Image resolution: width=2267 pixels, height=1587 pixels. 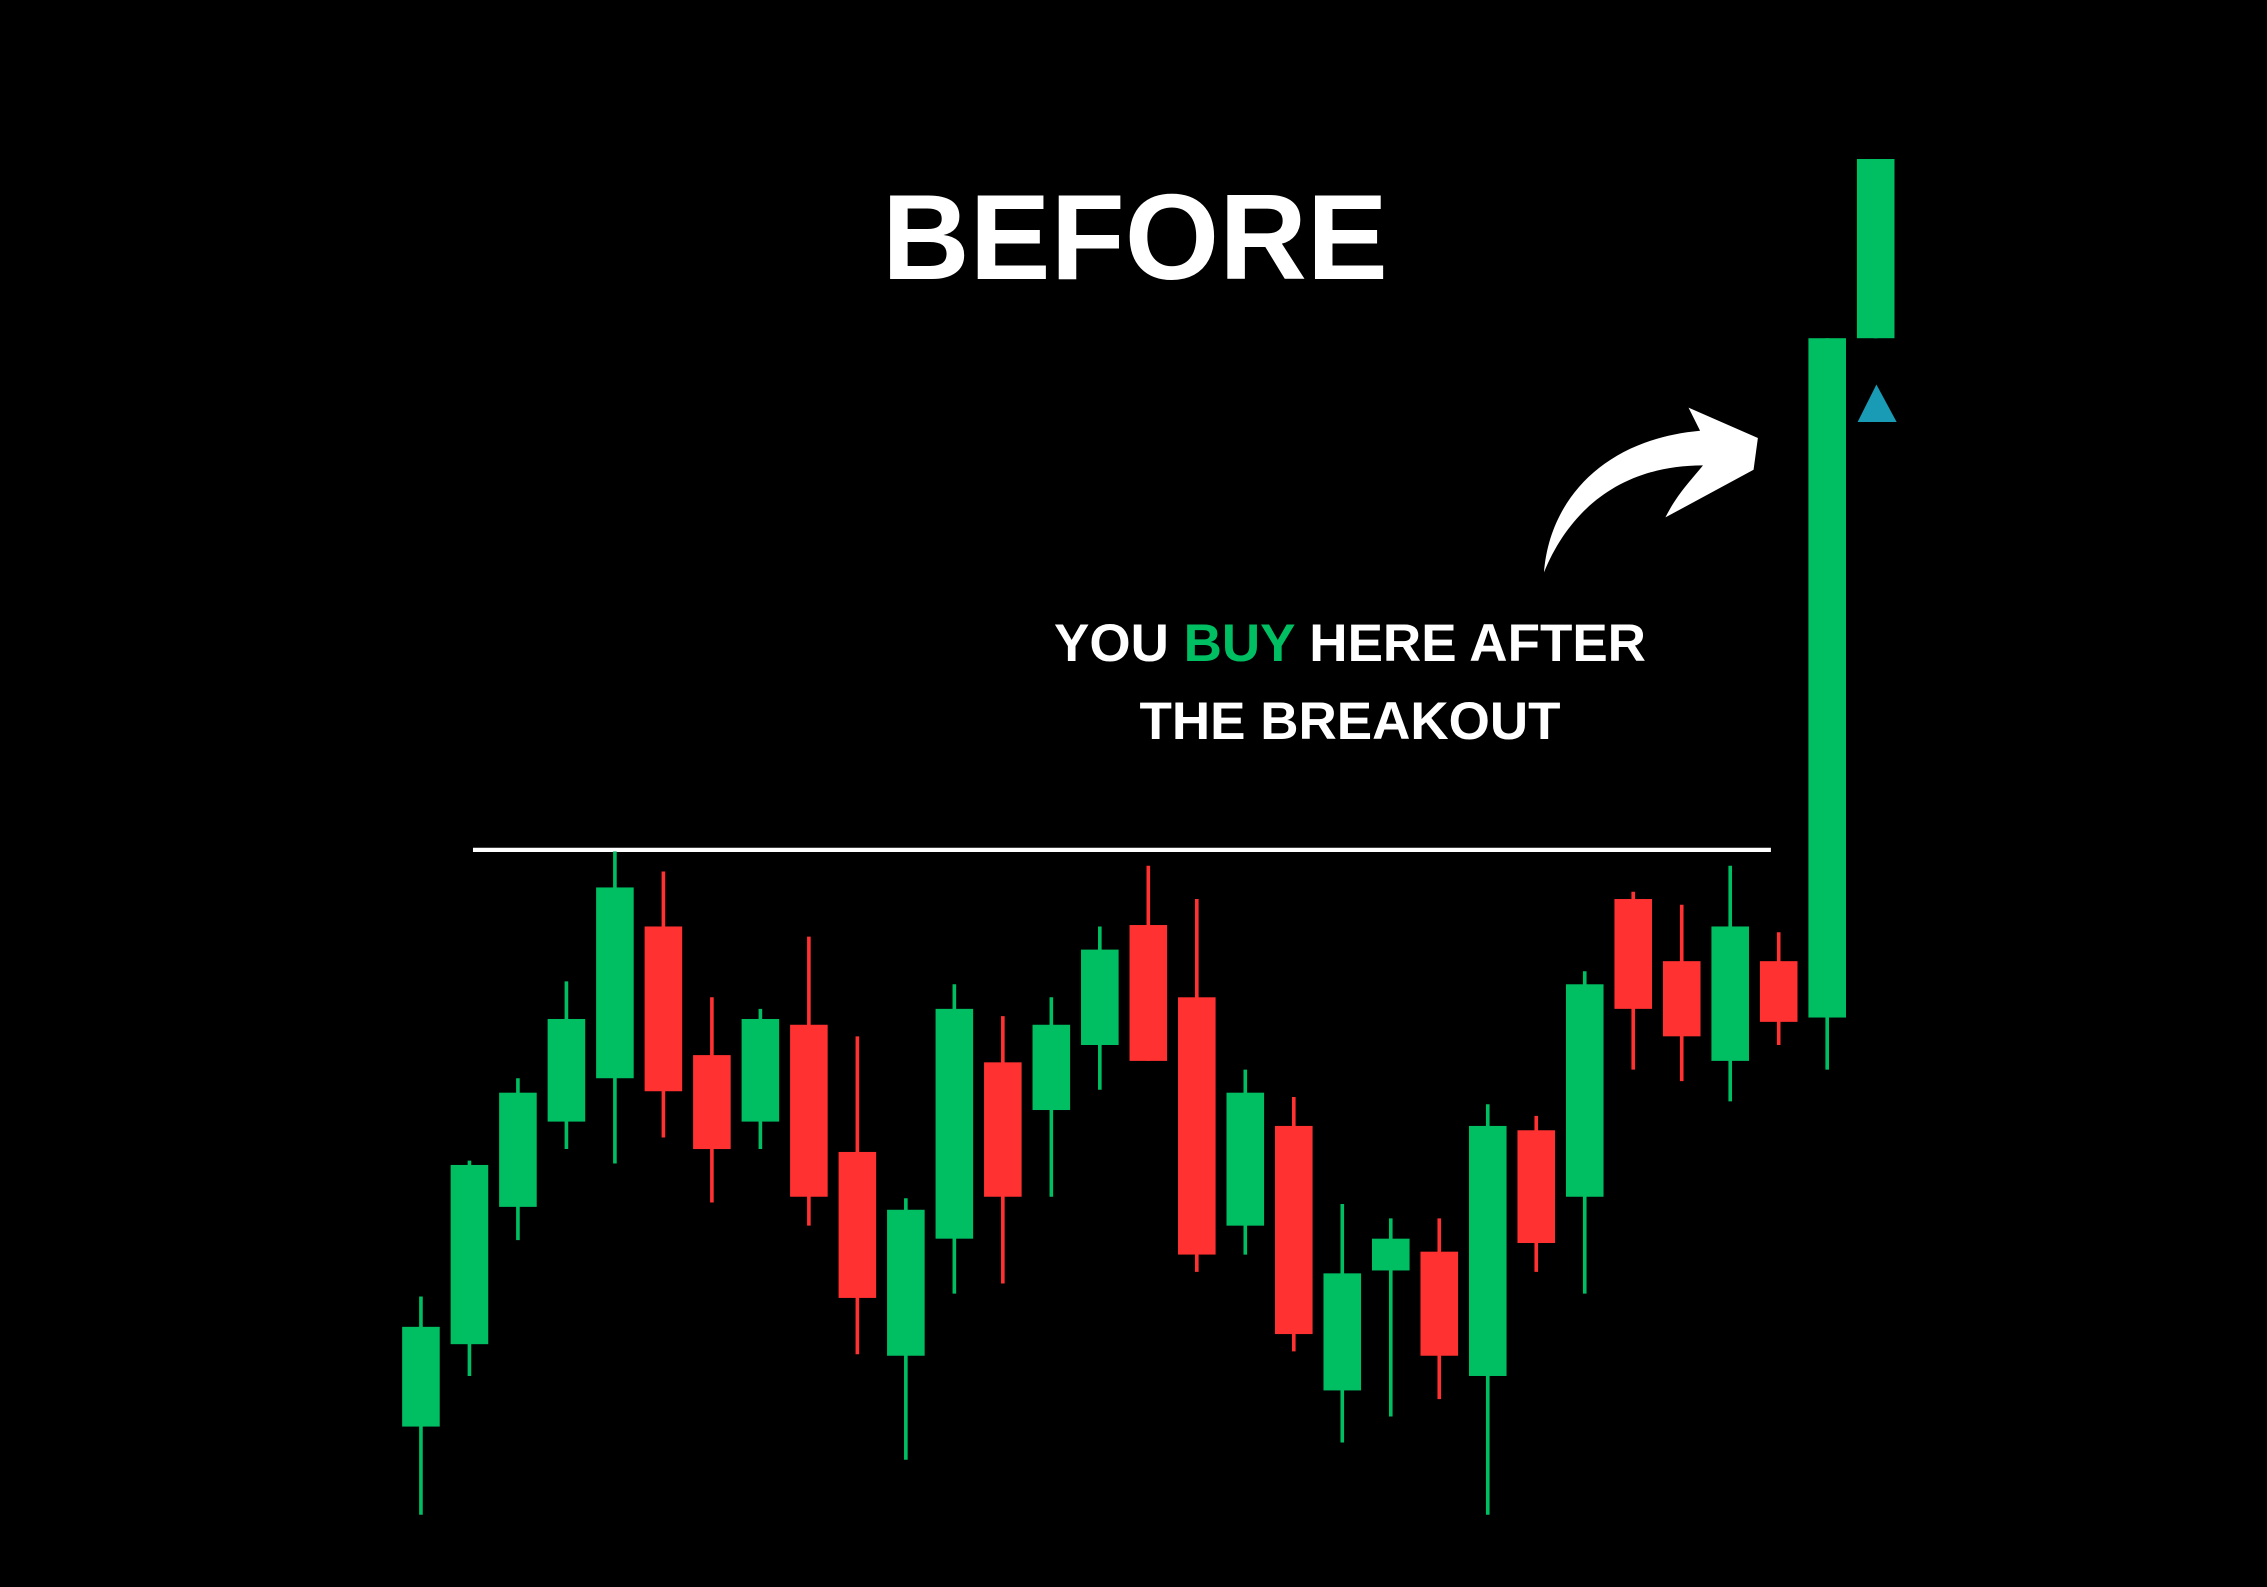 I want to click on annotation-text: HERE AFTER, so click(x=1477, y=643).